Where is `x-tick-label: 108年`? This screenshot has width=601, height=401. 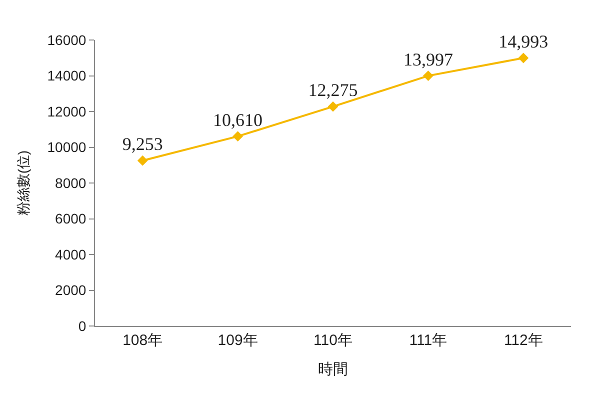 x-tick-label: 108年 is located at coordinates (142, 340).